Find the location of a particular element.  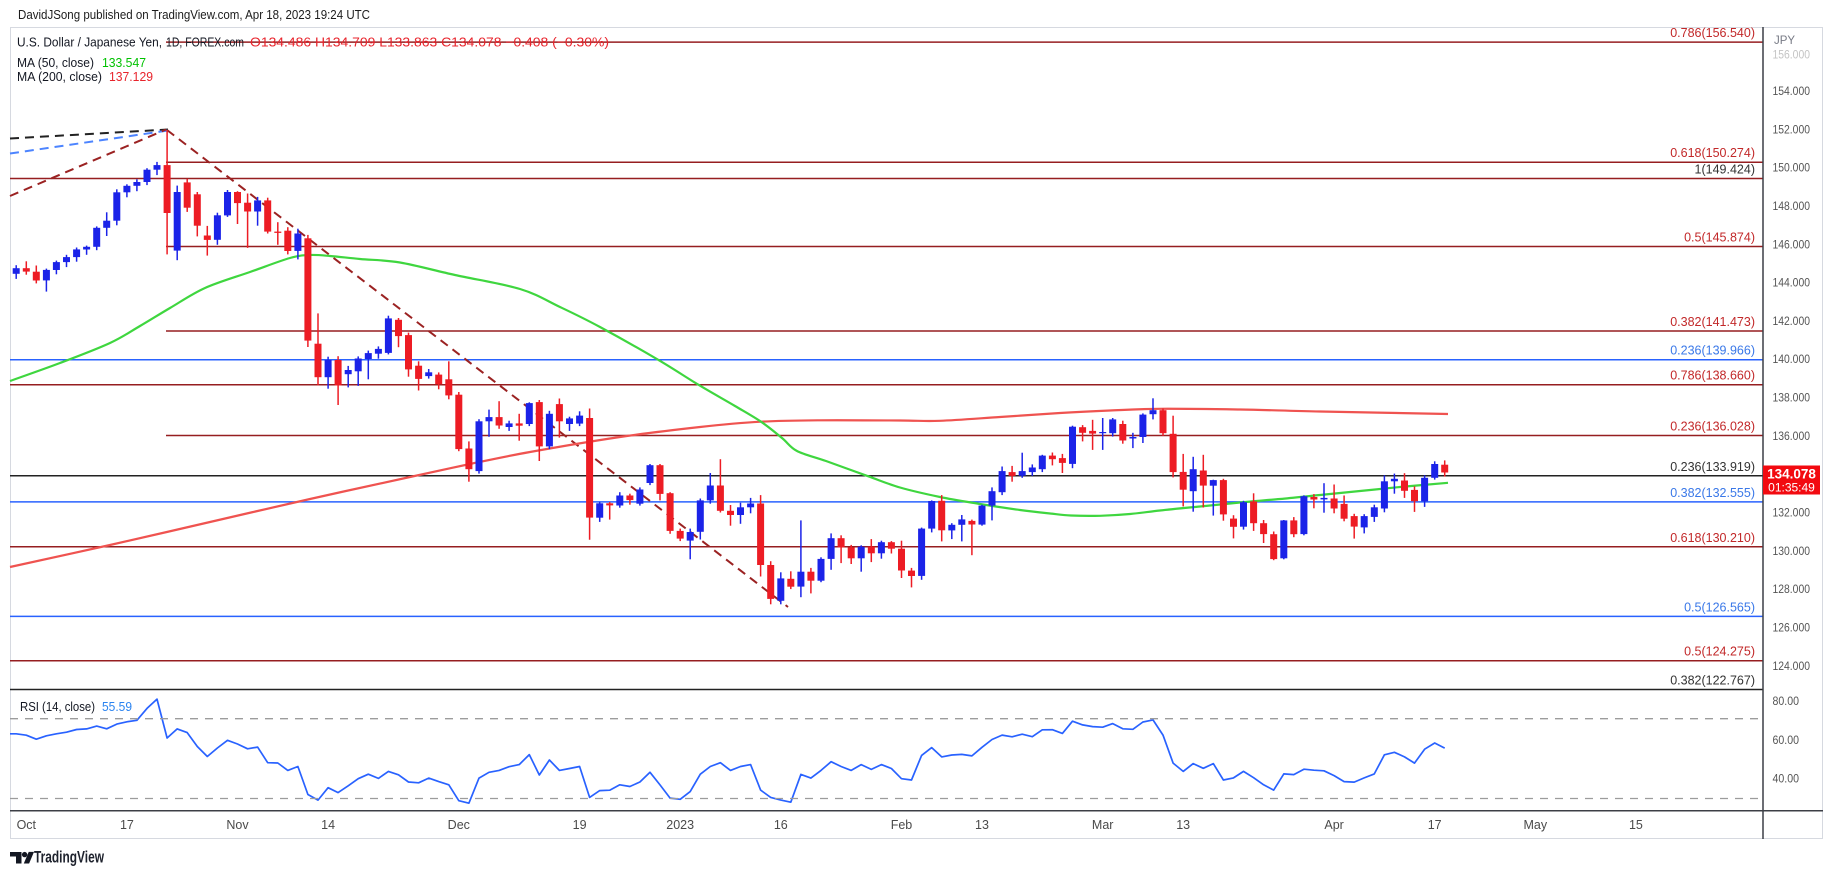

svg-text: 0.382(132.555) is located at coordinates (1712, 493).